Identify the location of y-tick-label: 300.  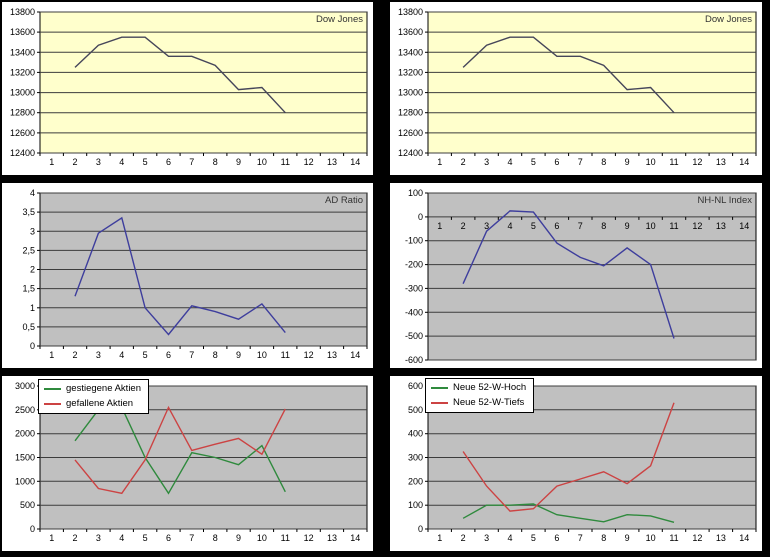
(415, 458).